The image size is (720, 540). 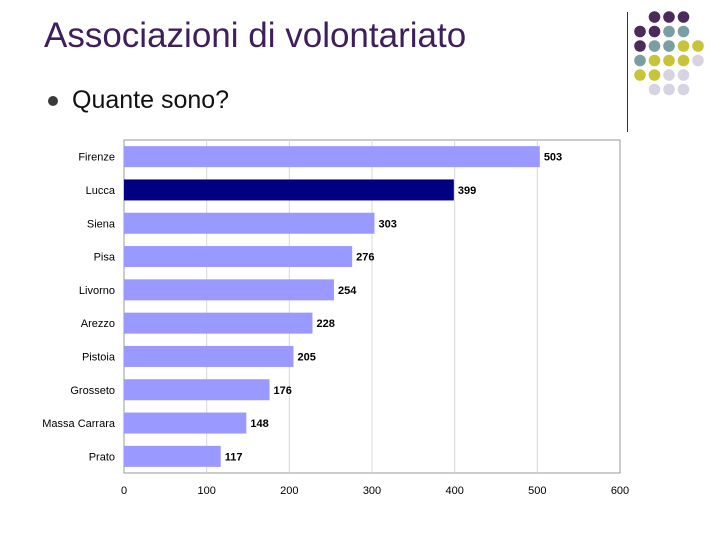 I want to click on category-label: Firenze, so click(x=96, y=158).